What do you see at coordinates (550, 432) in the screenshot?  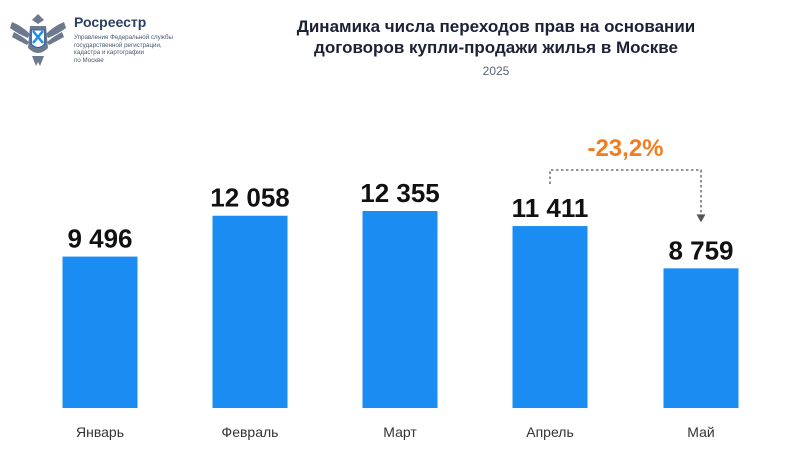 I see `category-label: Апрель` at bounding box center [550, 432].